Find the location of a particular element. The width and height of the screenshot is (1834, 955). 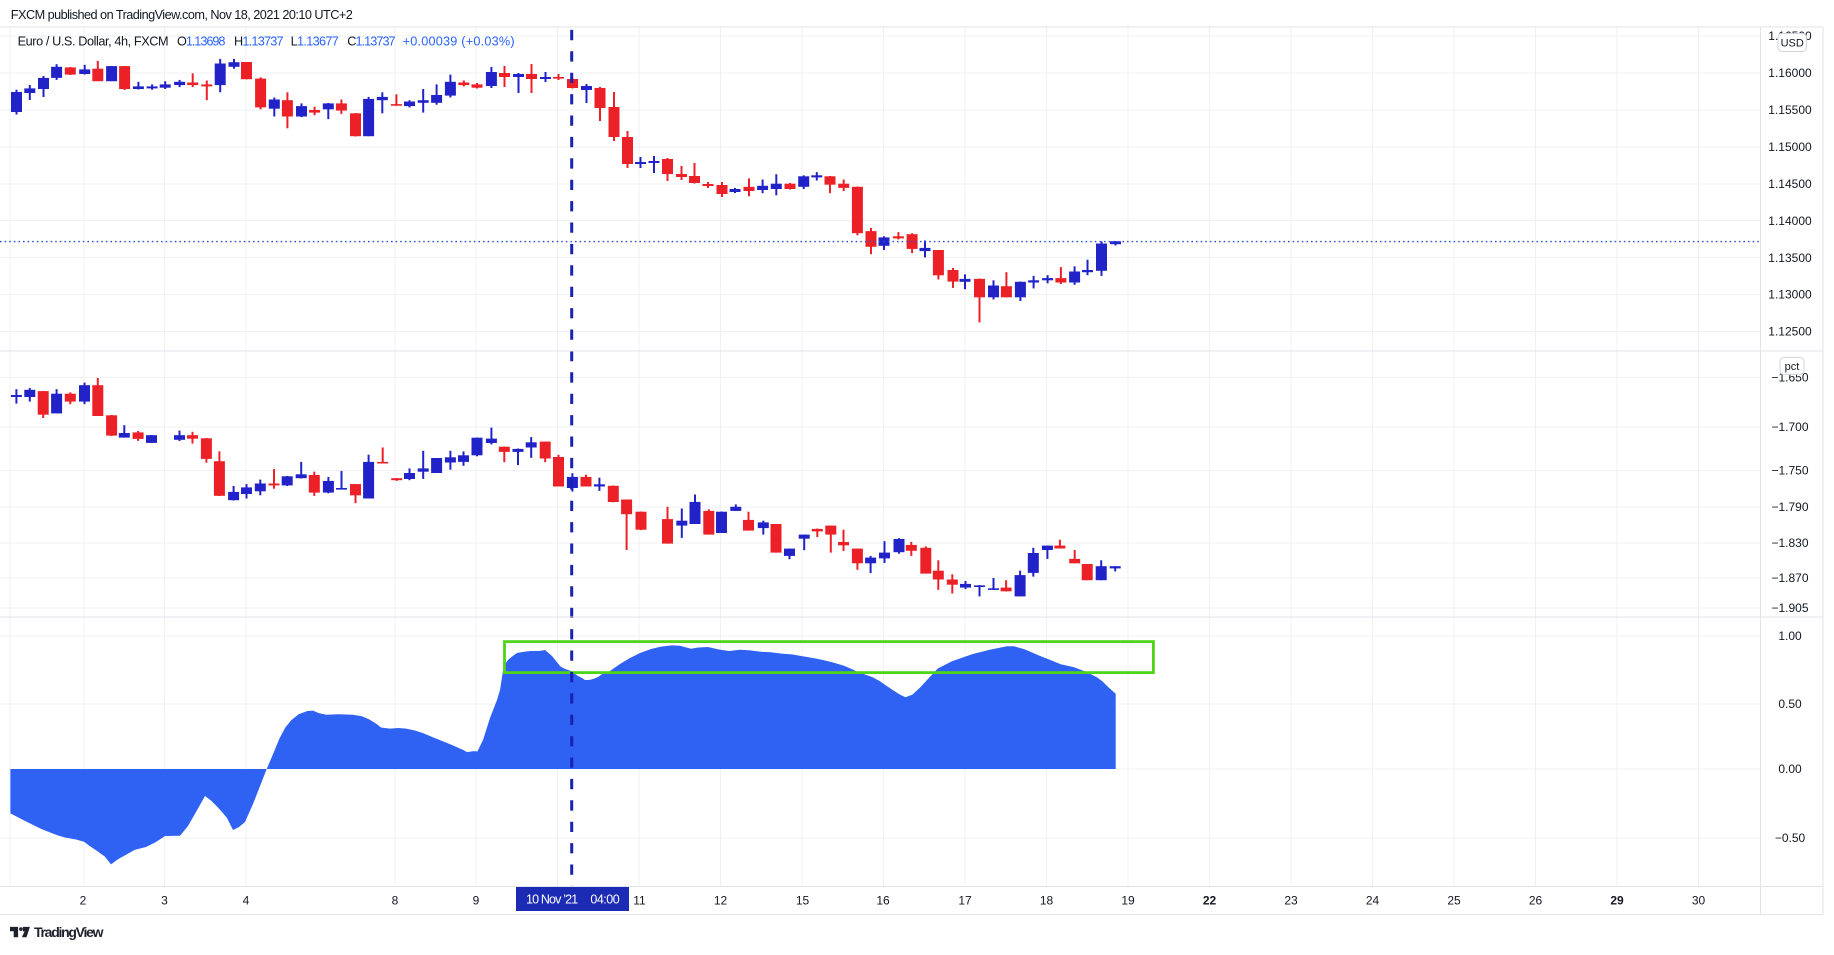

svg-text: 1.16000 is located at coordinates (1790, 73).